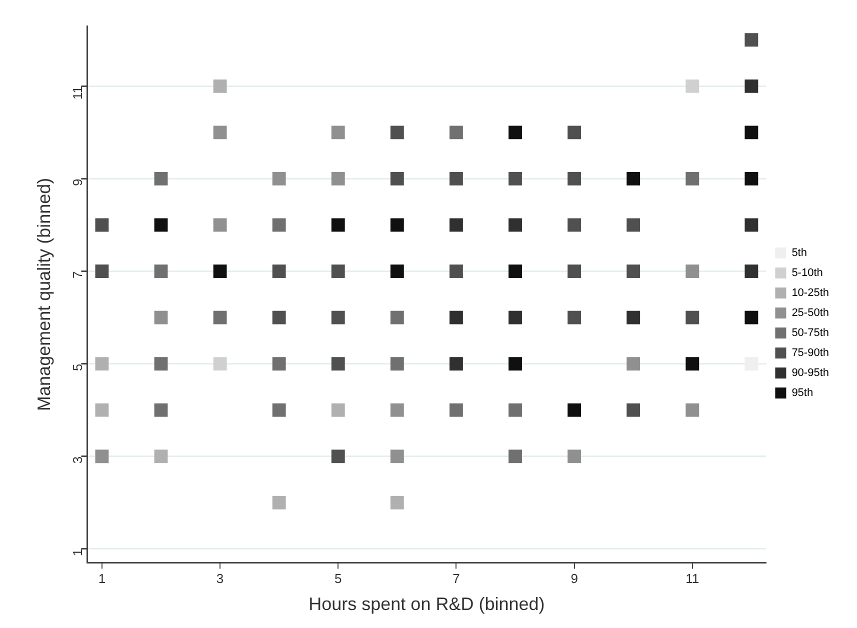  What do you see at coordinates (338, 578) in the screenshot?
I see `x-tick-label: 5` at bounding box center [338, 578].